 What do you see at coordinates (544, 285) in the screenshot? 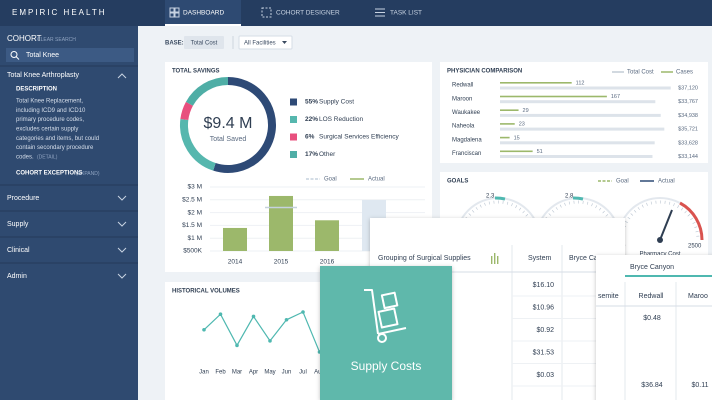
I see `cell: $16.10` at bounding box center [544, 285].